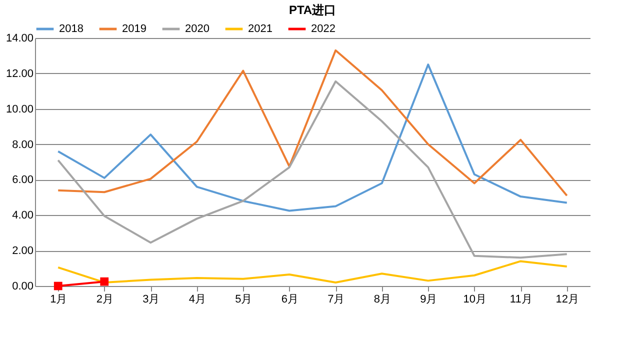 Image resolution: width=623 pixels, height=338 pixels. Describe the element at coordinates (20, 74) in the screenshot. I see `y-tick-label: 12.00` at that location.